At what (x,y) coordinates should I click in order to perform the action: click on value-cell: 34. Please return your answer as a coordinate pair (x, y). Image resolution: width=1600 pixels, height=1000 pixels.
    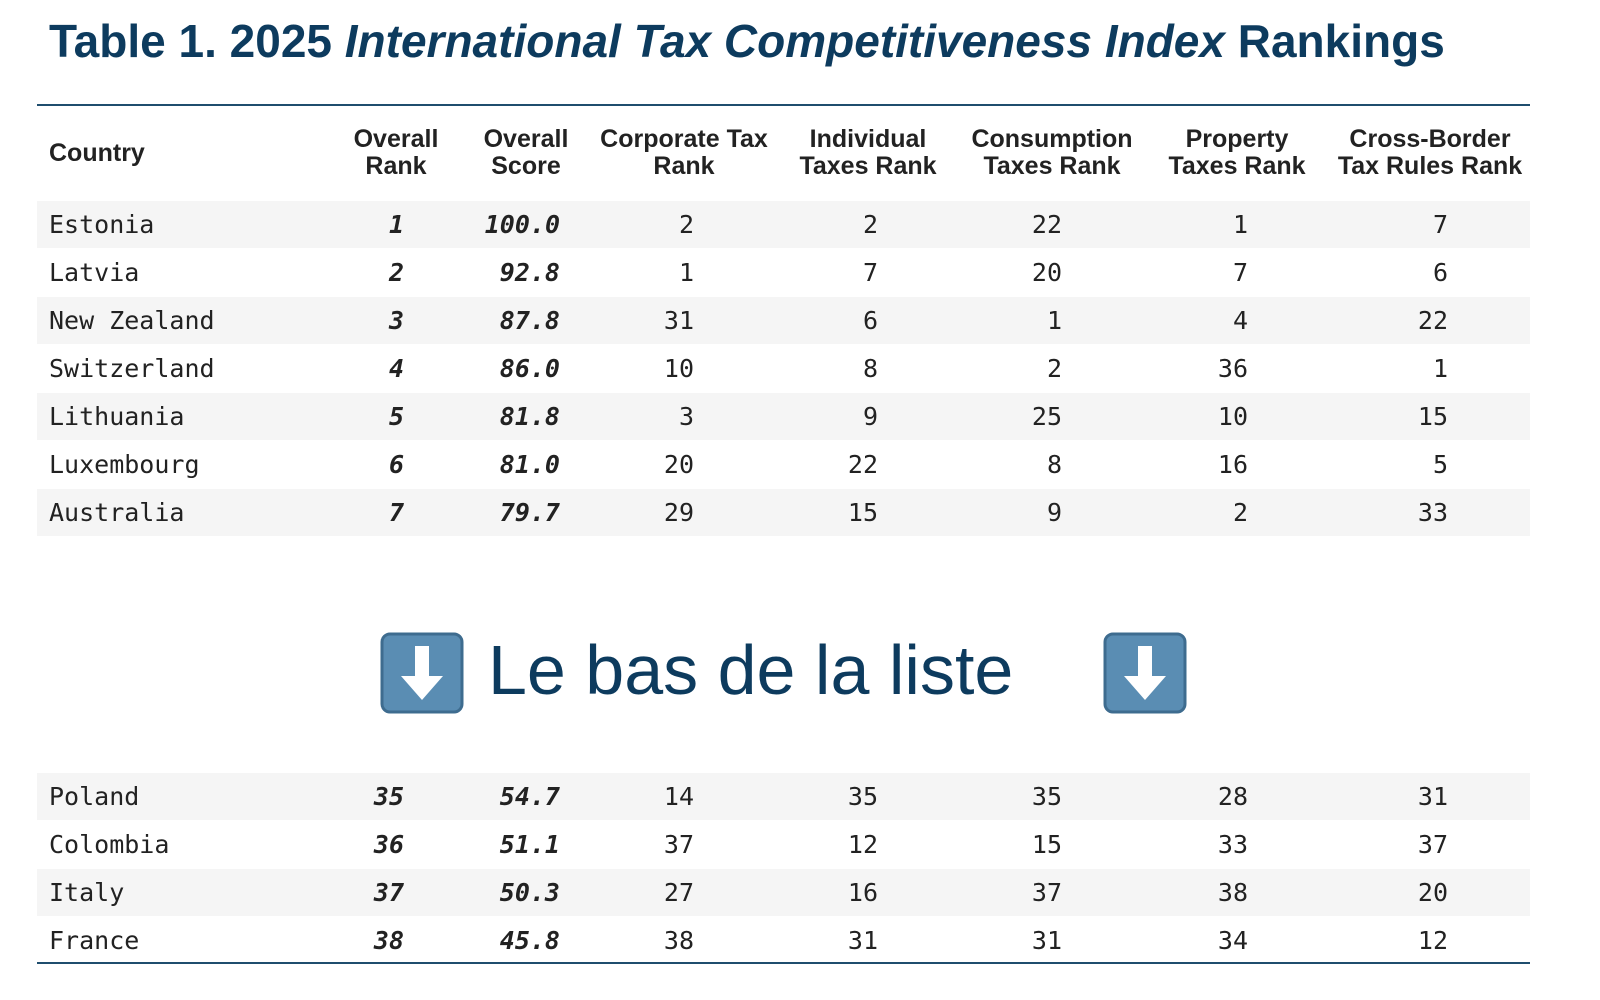
    Looking at the image, I should click on (1232, 940).